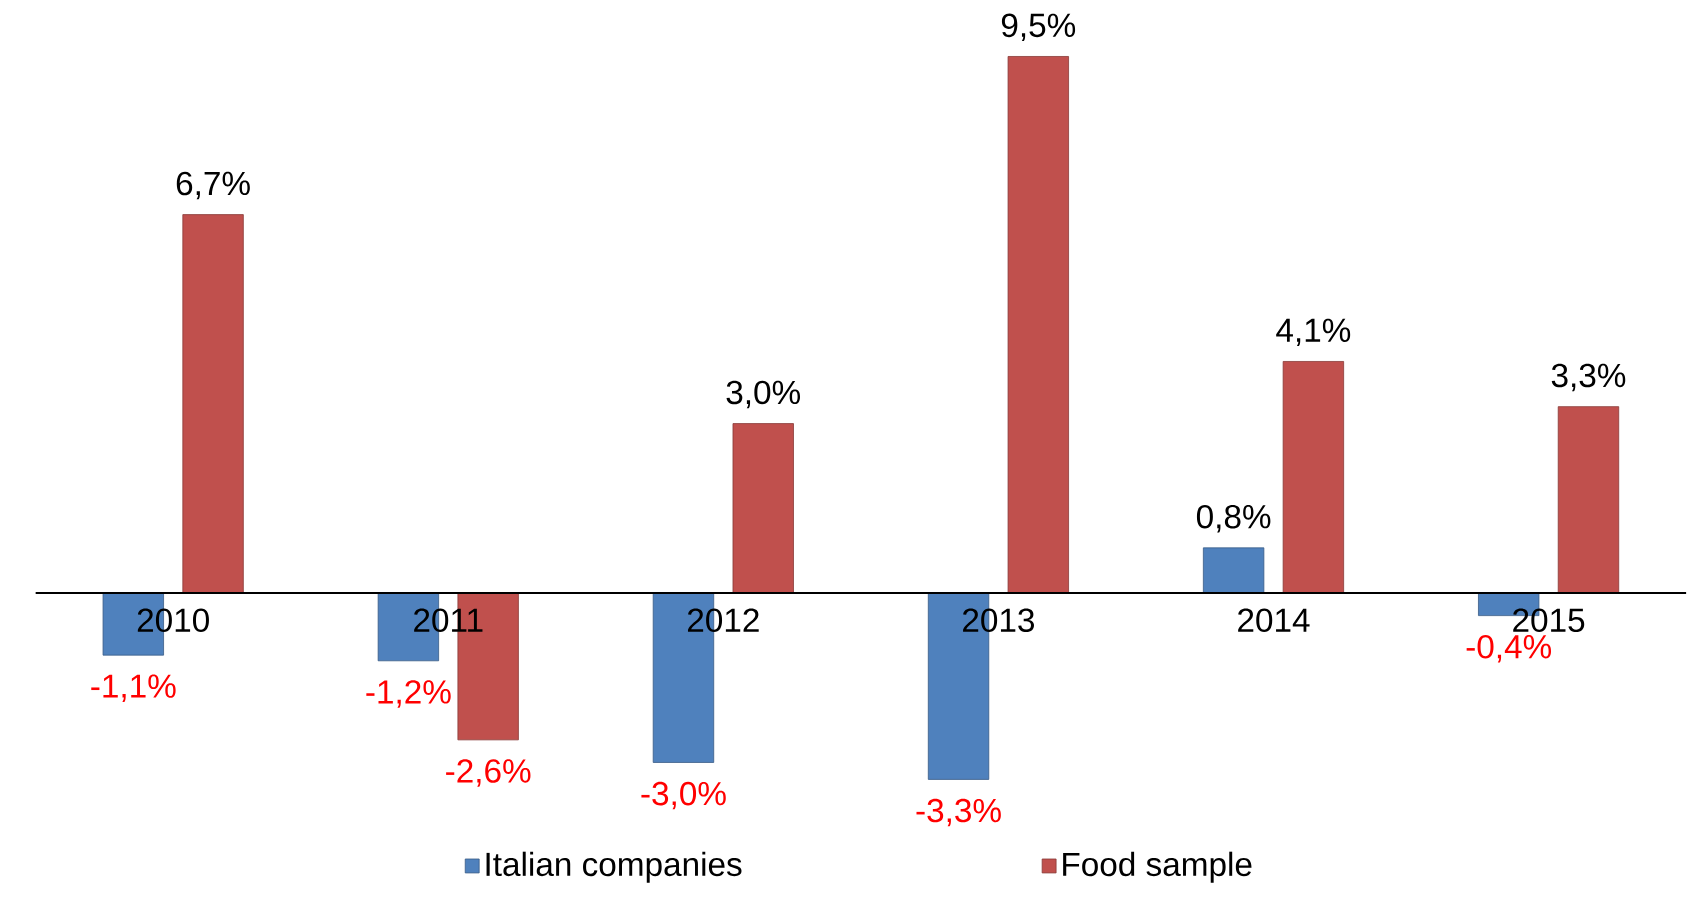 The height and width of the screenshot is (898, 1694). What do you see at coordinates (1549, 620) in the screenshot?
I see `x-tick-label: 2015` at bounding box center [1549, 620].